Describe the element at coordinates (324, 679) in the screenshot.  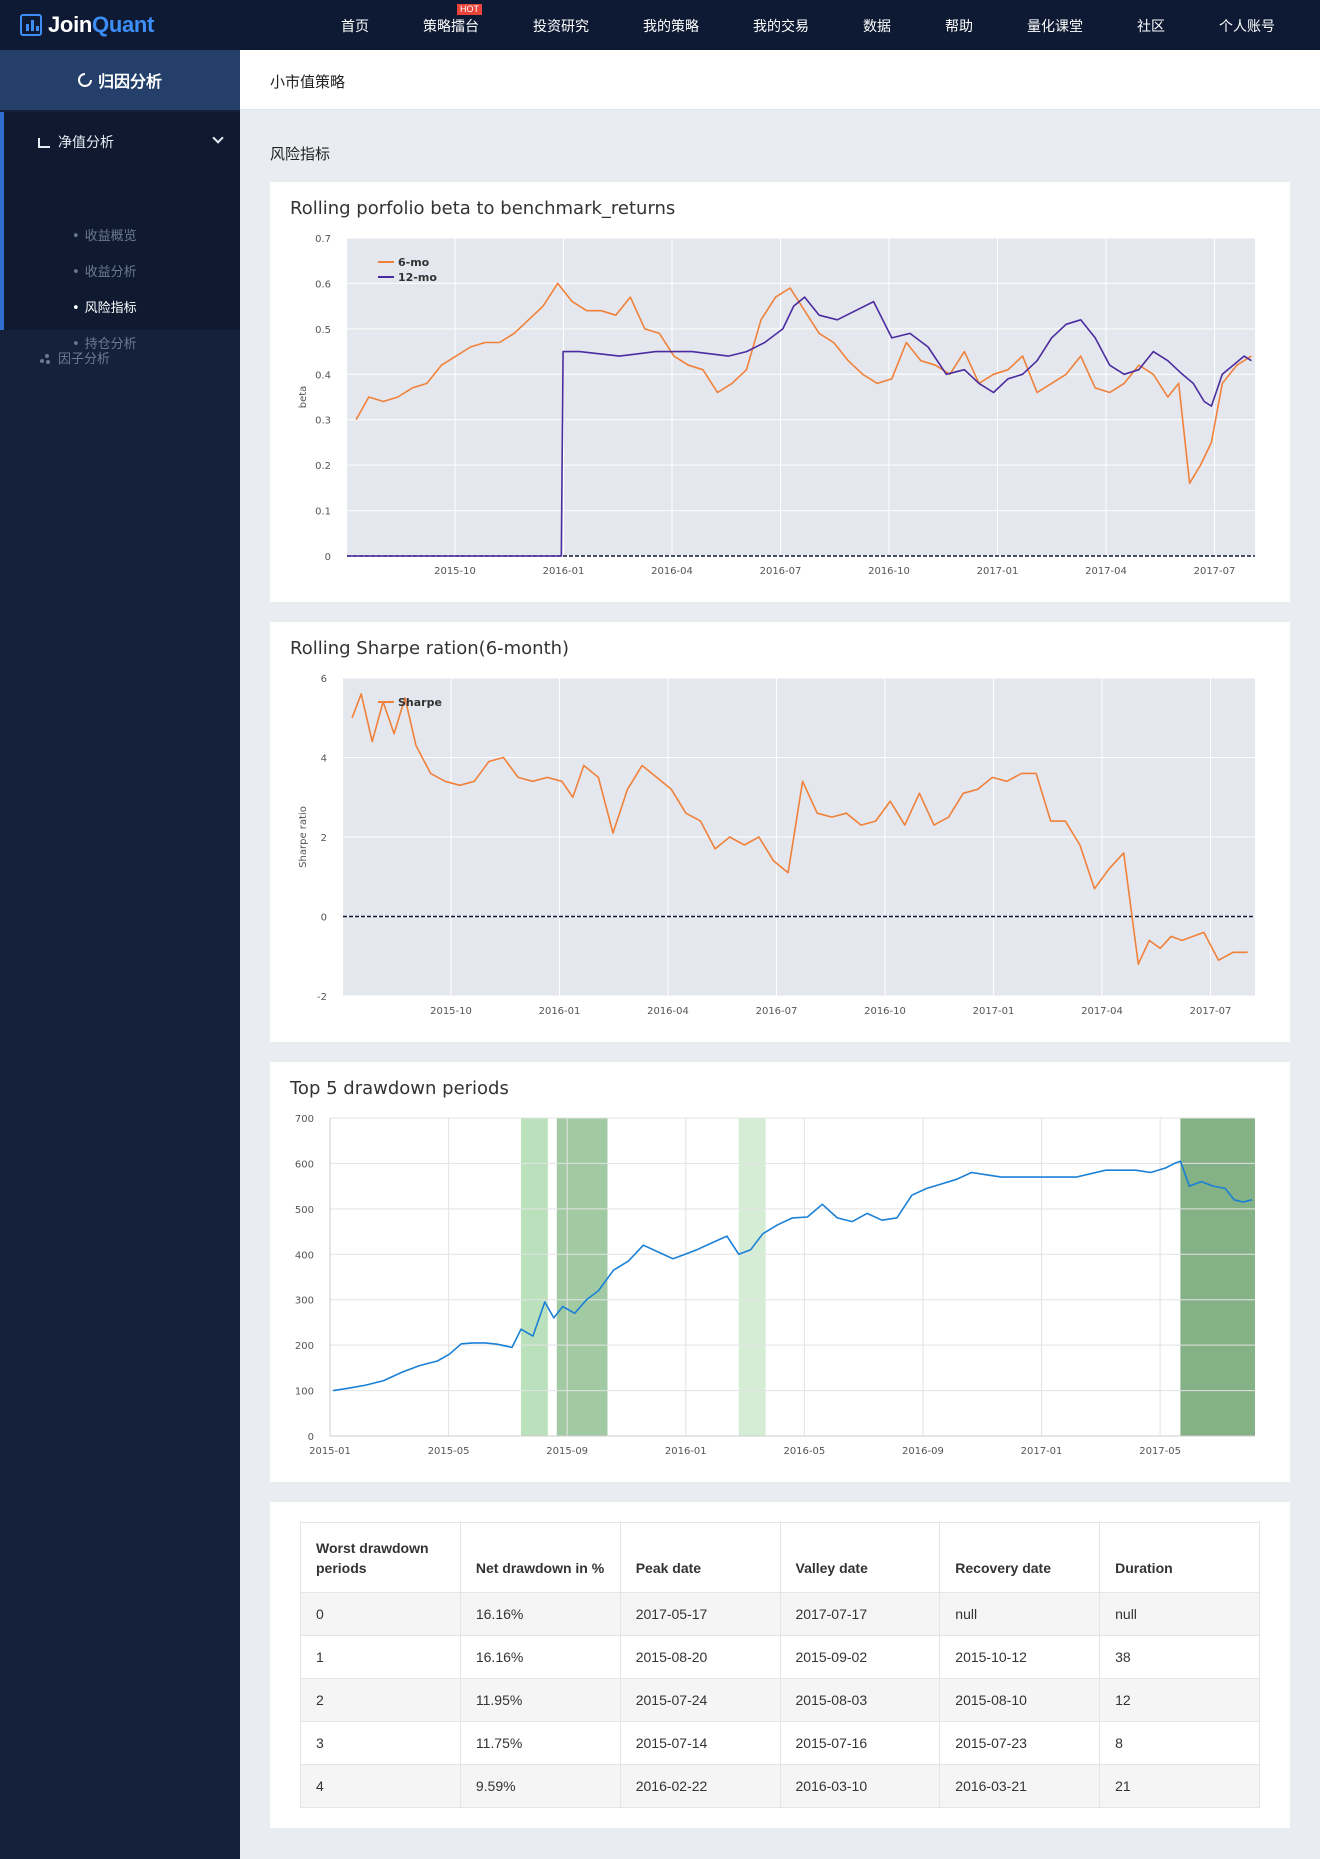
I see `y-tick-label: 6` at that location.